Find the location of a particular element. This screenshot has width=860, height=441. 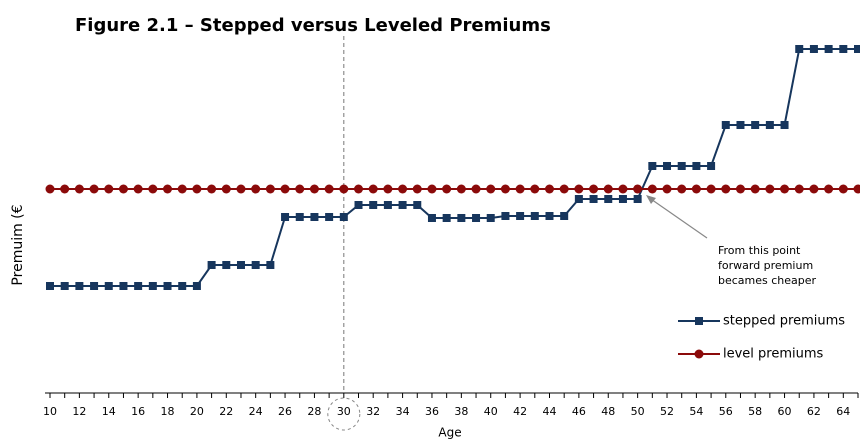

annotation-arrow is located at coordinates (677, 217).